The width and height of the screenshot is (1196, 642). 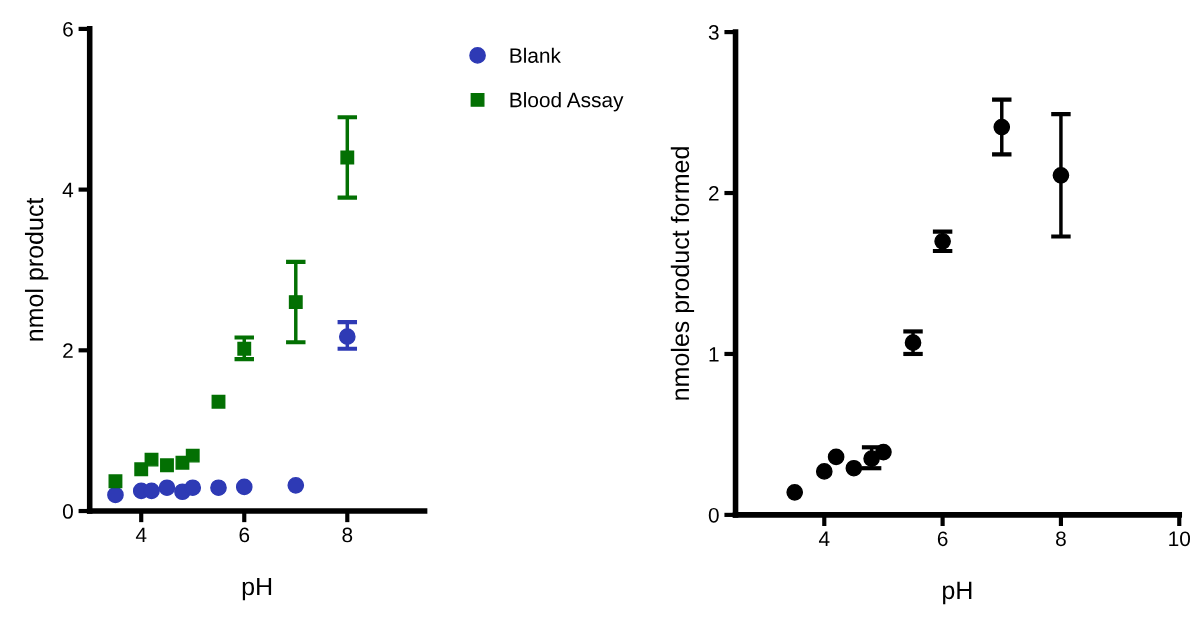 I want to click on y-axis-title: nmol product, so click(x=36, y=269).